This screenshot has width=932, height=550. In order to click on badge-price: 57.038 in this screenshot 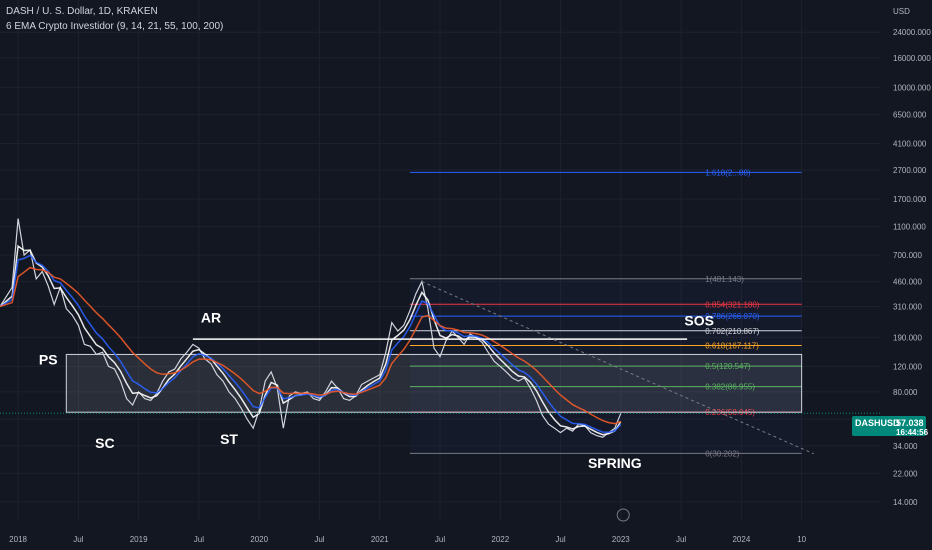, I will do `click(910, 423)`.